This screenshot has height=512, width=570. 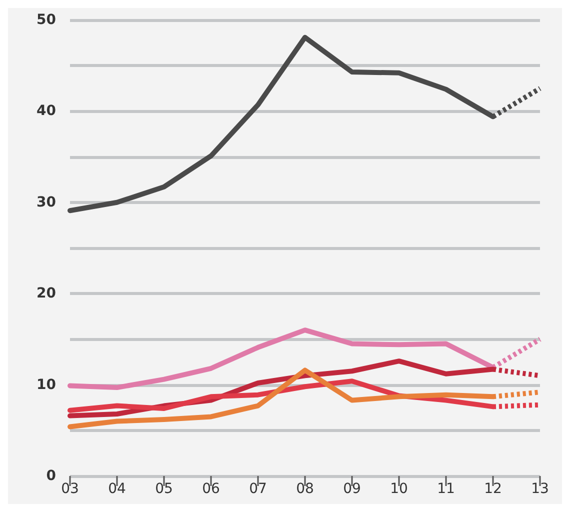 I want to click on x-tick-label: 08, so click(x=305, y=489).